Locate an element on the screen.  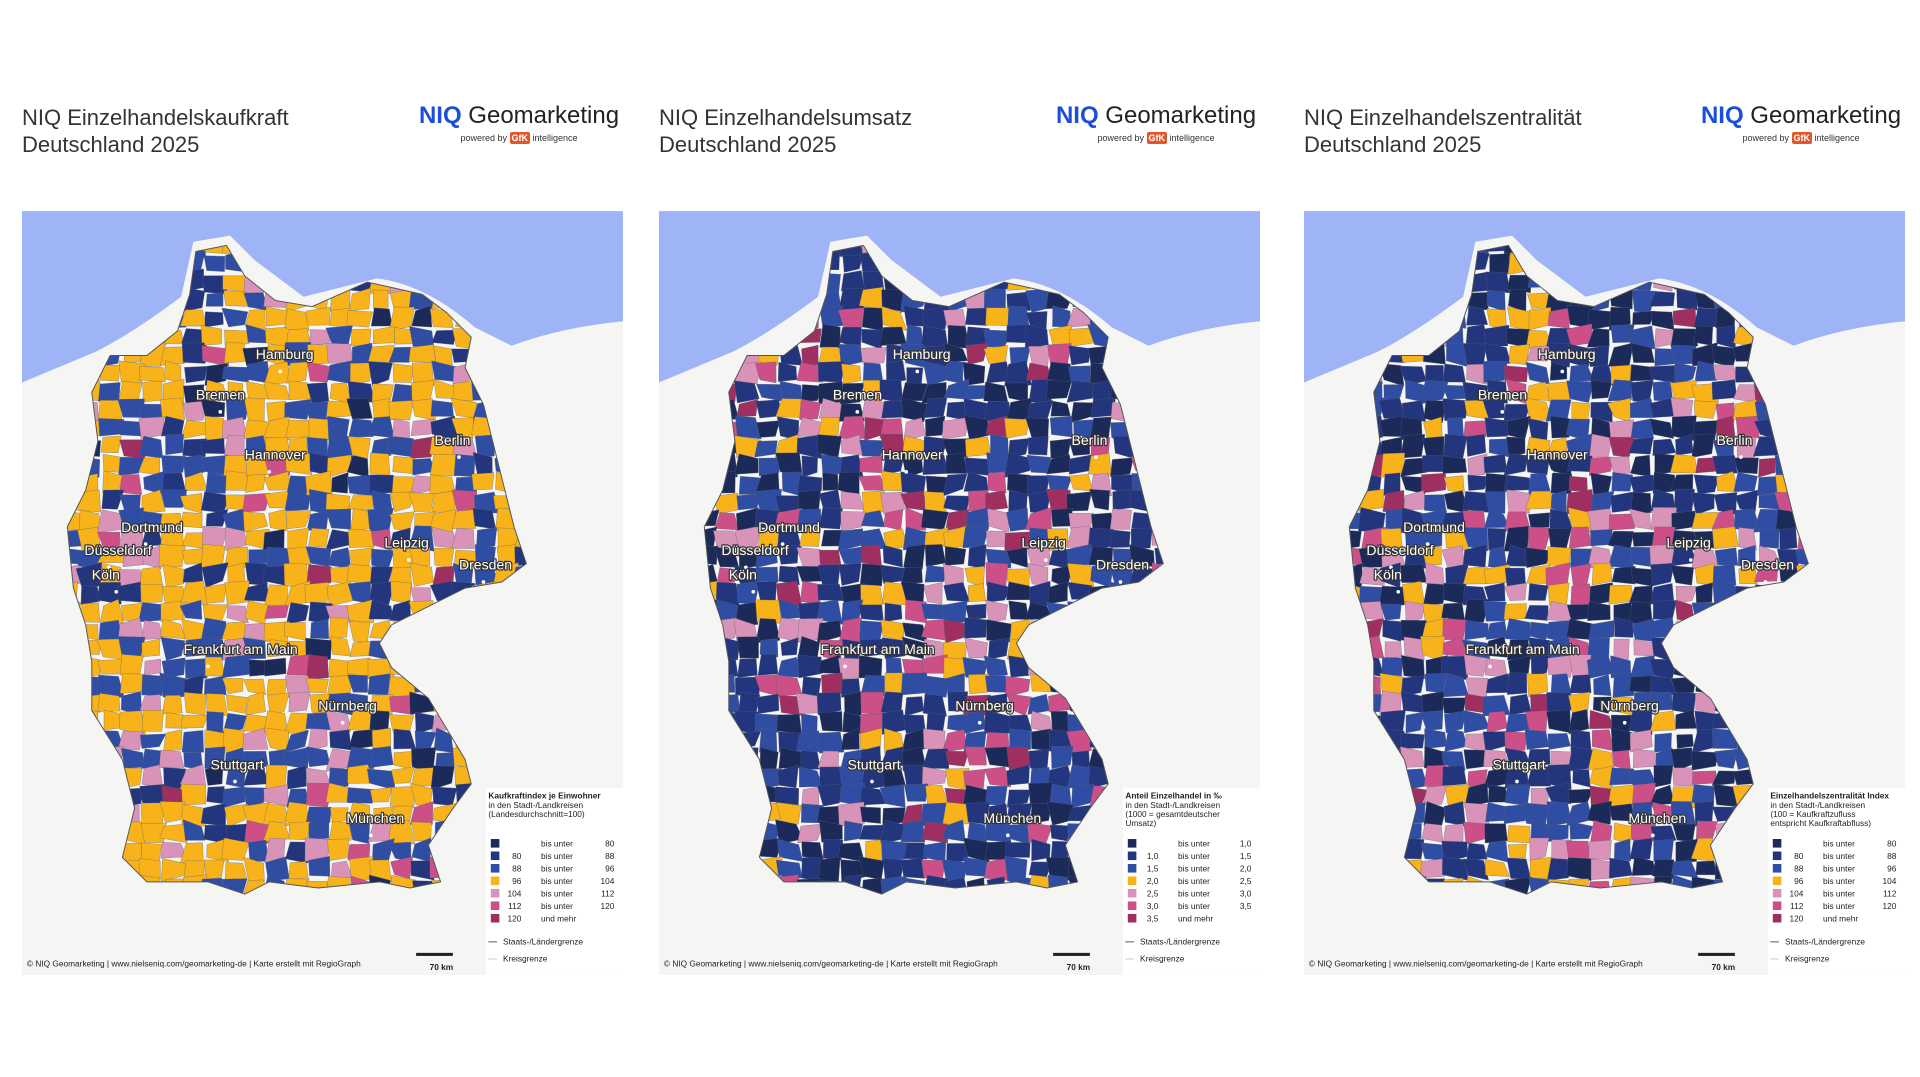
legend-swatch is located at coordinates (495, 893).